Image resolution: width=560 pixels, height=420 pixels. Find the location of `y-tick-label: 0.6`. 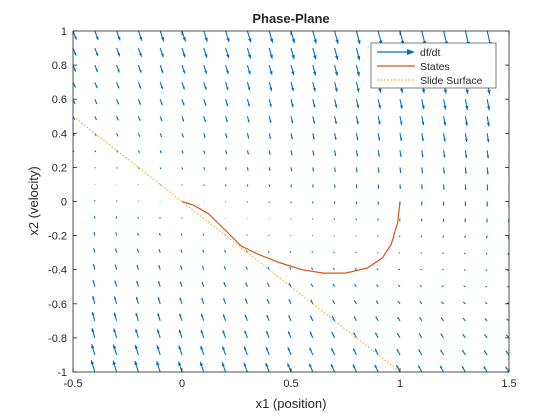

y-tick-label: 0.6 is located at coordinates (59, 100).